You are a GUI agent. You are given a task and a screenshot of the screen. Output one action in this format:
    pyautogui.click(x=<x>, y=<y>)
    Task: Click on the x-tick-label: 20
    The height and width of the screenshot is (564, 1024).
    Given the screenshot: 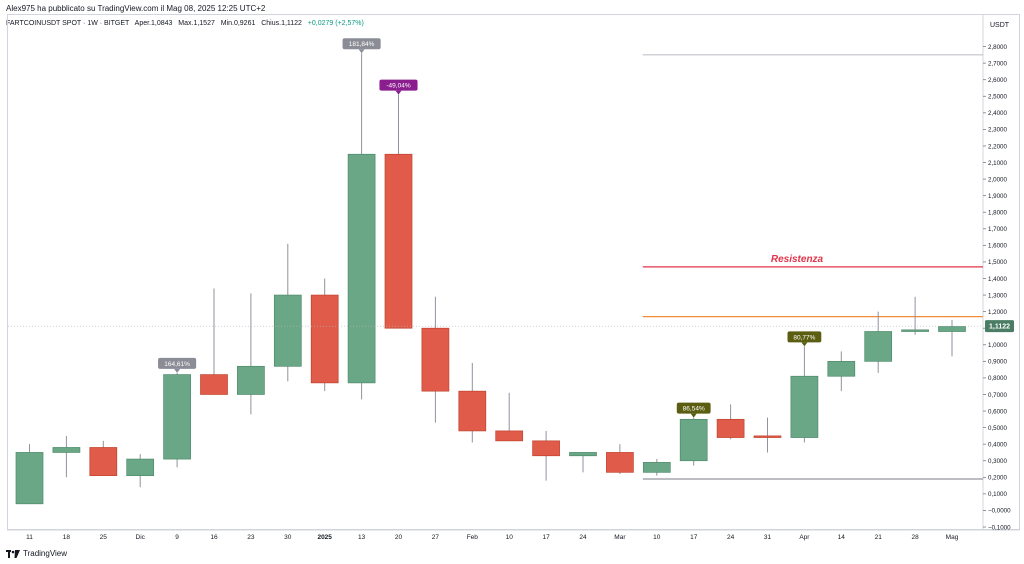 What is the action you would take?
    pyautogui.click(x=399, y=537)
    